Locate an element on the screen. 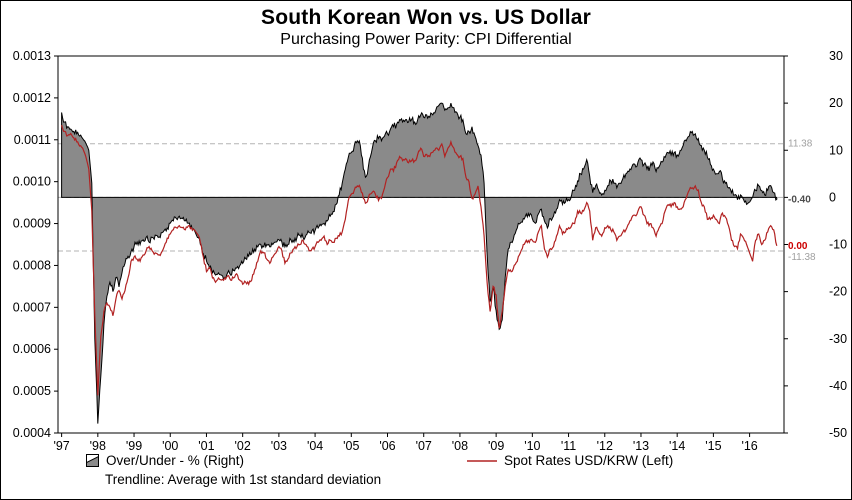 The width and height of the screenshot is (852, 500). value-annotations: 11.38 -0.40 0.00-11.38 is located at coordinates (802, 201).